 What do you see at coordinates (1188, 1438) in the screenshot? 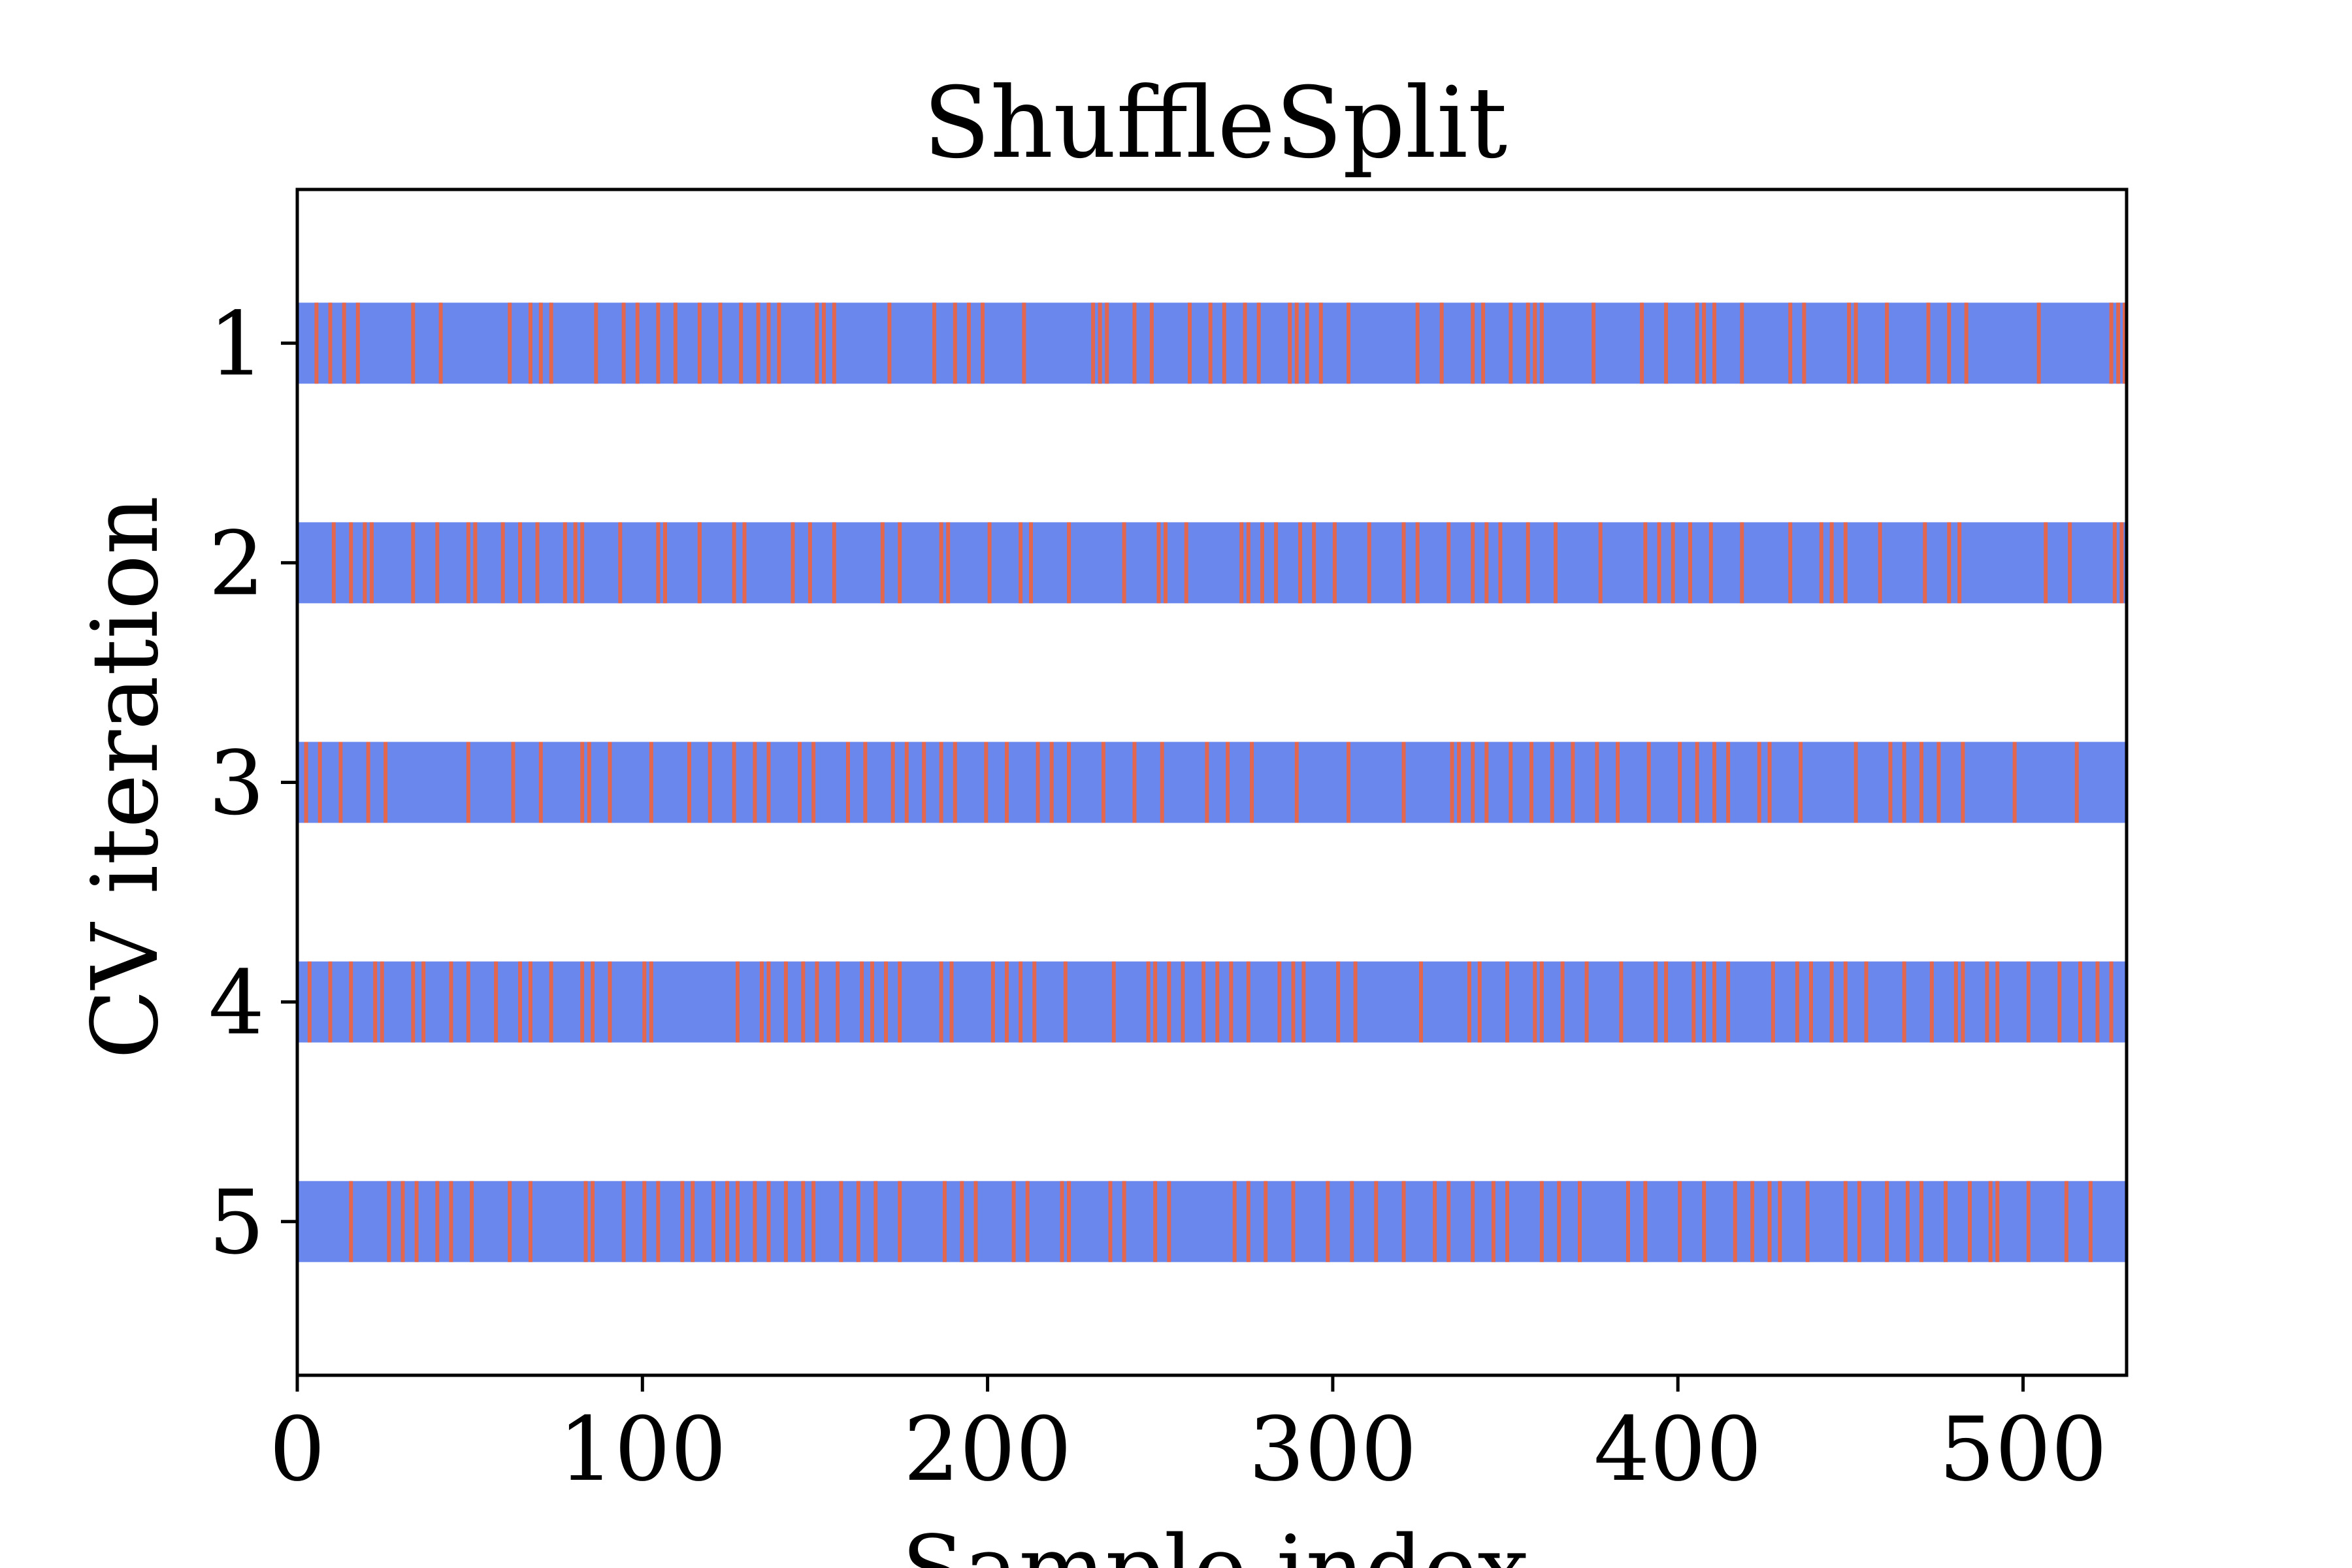
I see `x-axis-ticks: 0 100 200 300 400 500` at bounding box center [1188, 1438].